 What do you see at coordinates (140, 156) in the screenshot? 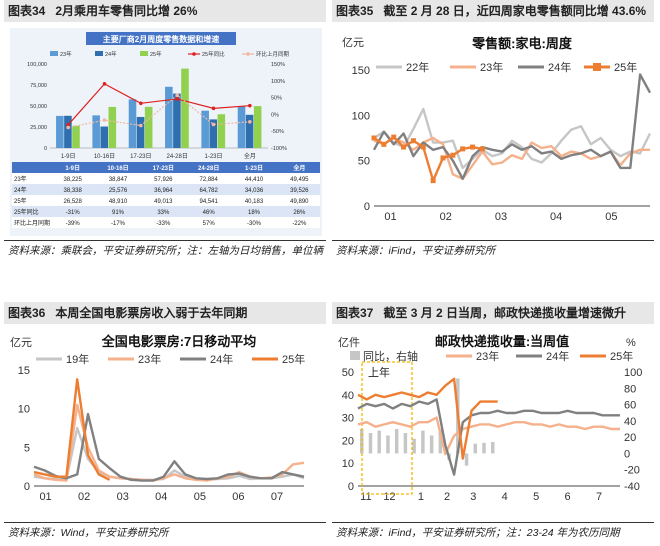
I see `x-tick-label: 17-23日` at bounding box center [140, 156].